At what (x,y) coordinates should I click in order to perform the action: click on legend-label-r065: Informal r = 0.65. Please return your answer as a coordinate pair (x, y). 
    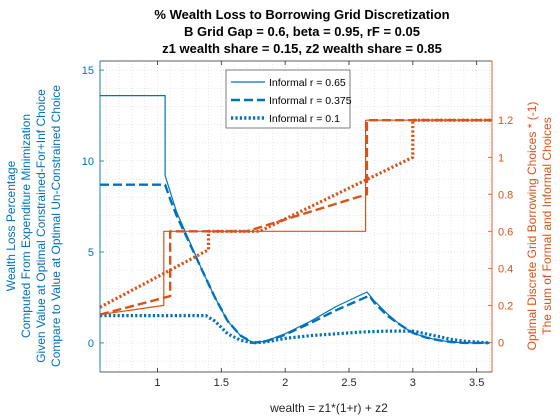
    Looking at the image, I should click on (307, 83).